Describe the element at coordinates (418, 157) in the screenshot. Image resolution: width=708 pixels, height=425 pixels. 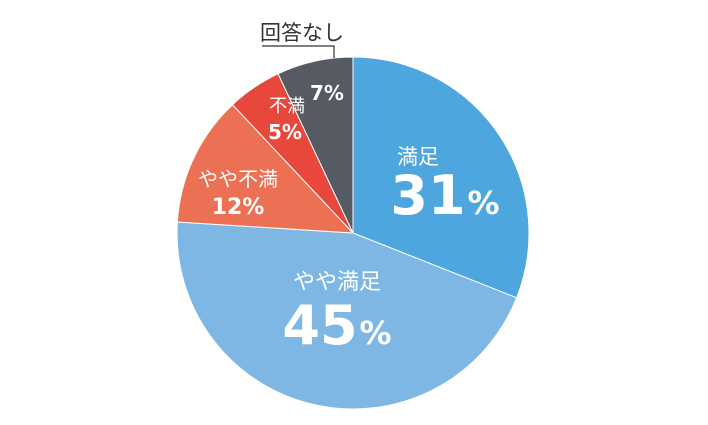
I see `slice-label-manzoku: 満足` at that location.